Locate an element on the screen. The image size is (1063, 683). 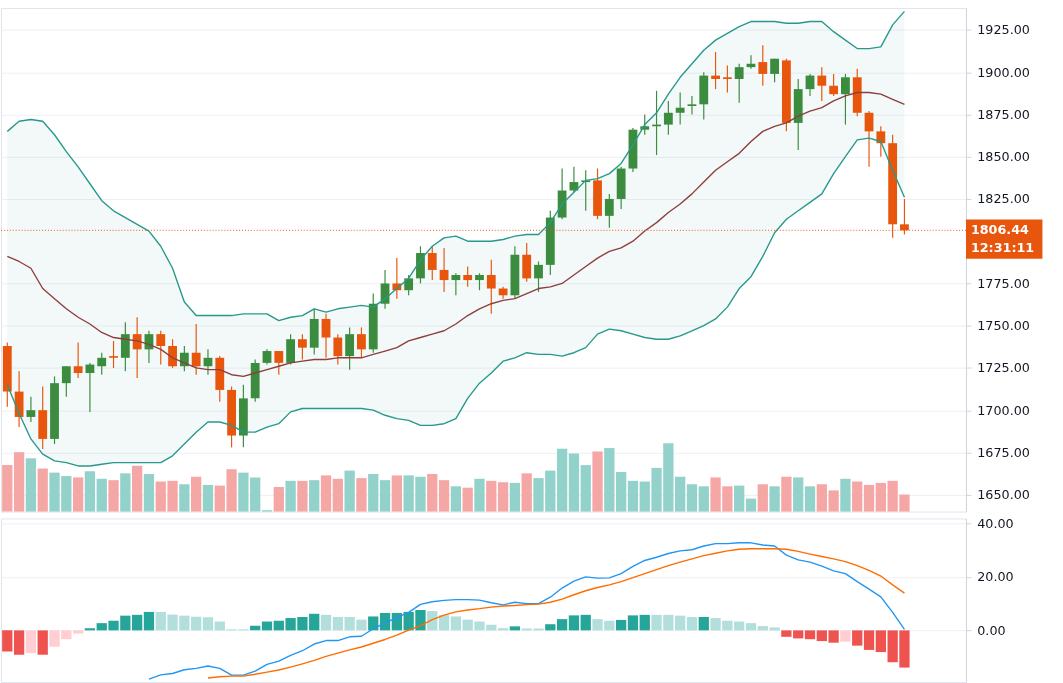
text: 12:31:11 is located at coordinates (1002, 247).